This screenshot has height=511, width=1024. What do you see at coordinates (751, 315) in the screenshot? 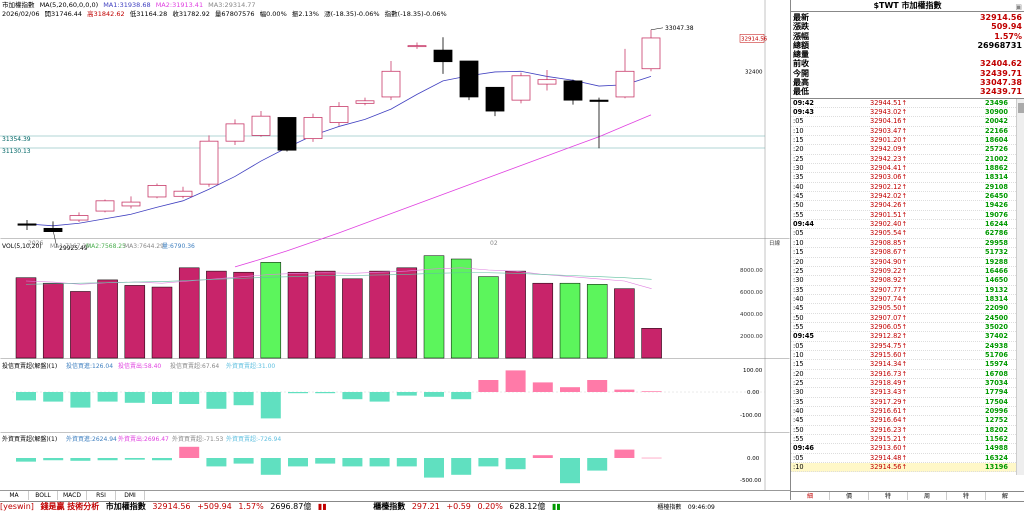
I see `vol-y-tick: 4000.00` at bounding box center [751, 315].